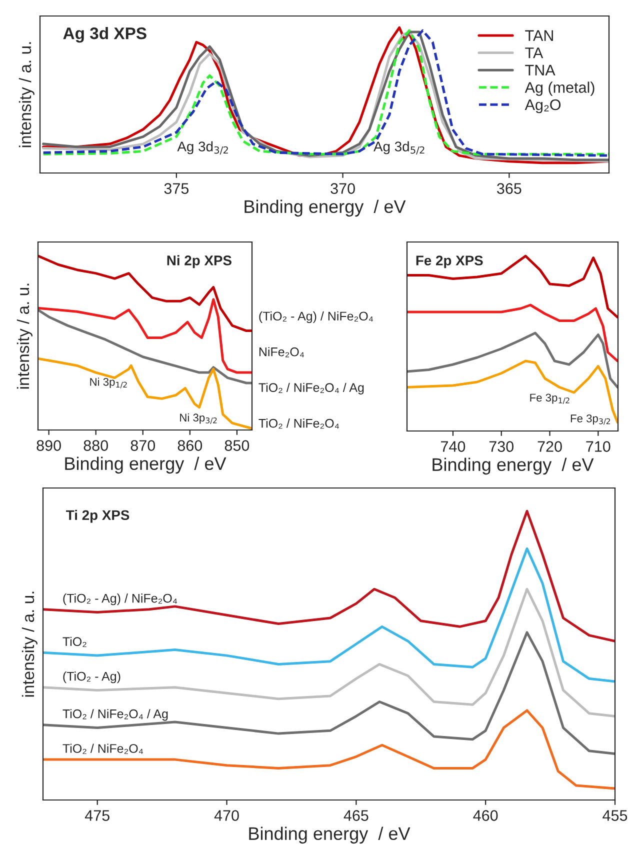 The width and height of the screenshot is (632, 848). Describe the element at coordinates (485, 815) in the screenshot. I see `x-tick-label: 460` at that location.